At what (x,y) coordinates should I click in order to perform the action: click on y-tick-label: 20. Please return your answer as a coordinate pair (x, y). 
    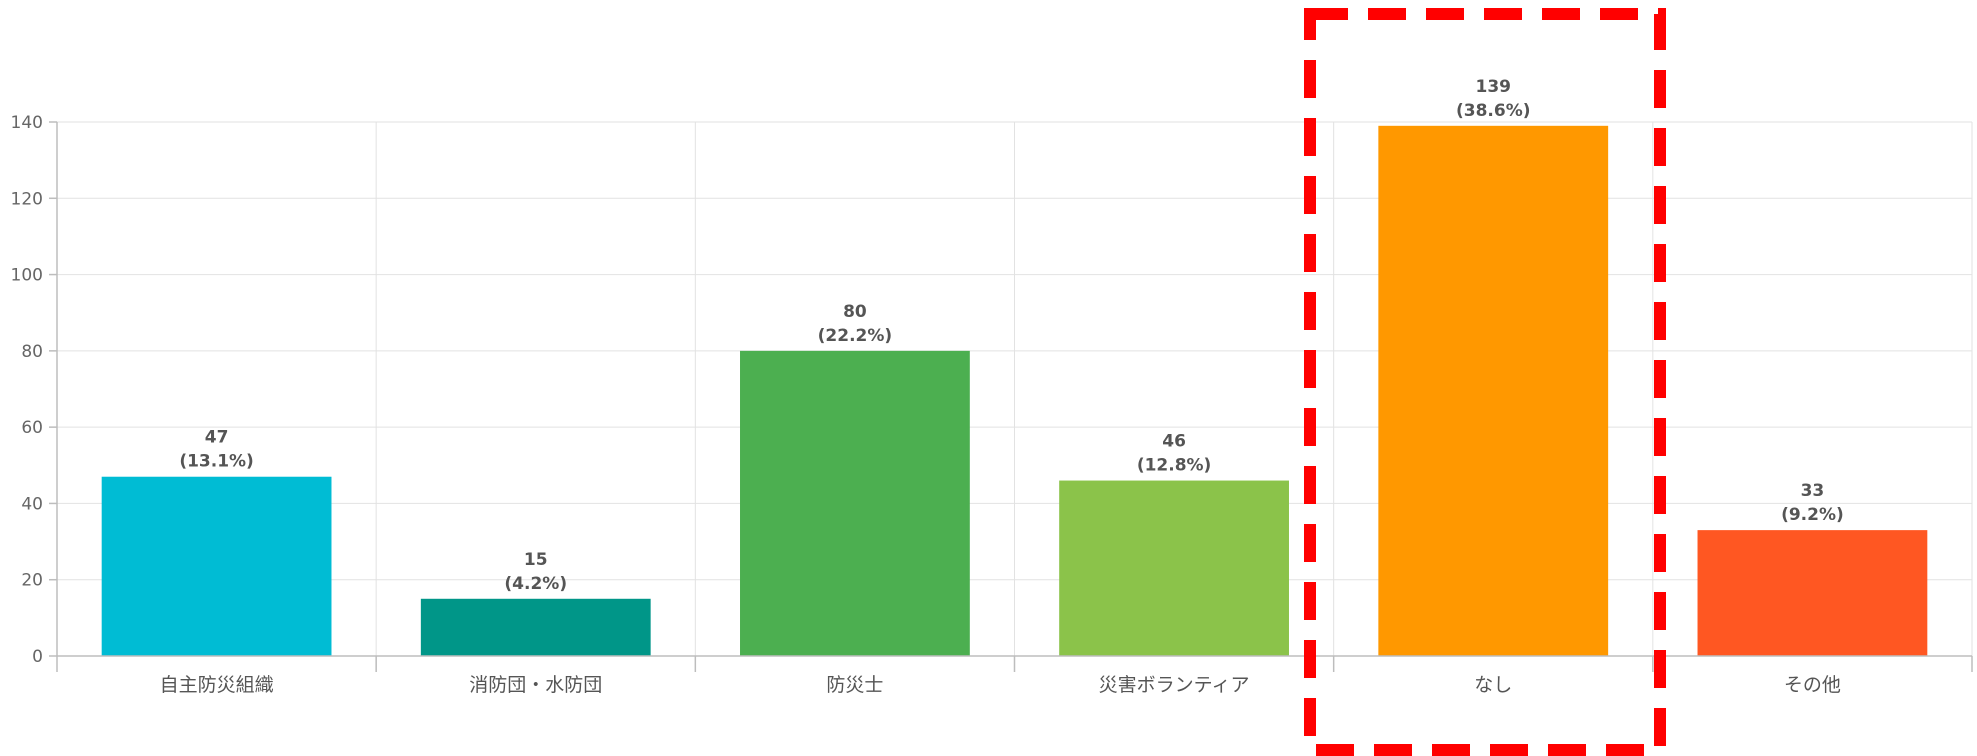
    Looking at the image, I should click on (32, 581).